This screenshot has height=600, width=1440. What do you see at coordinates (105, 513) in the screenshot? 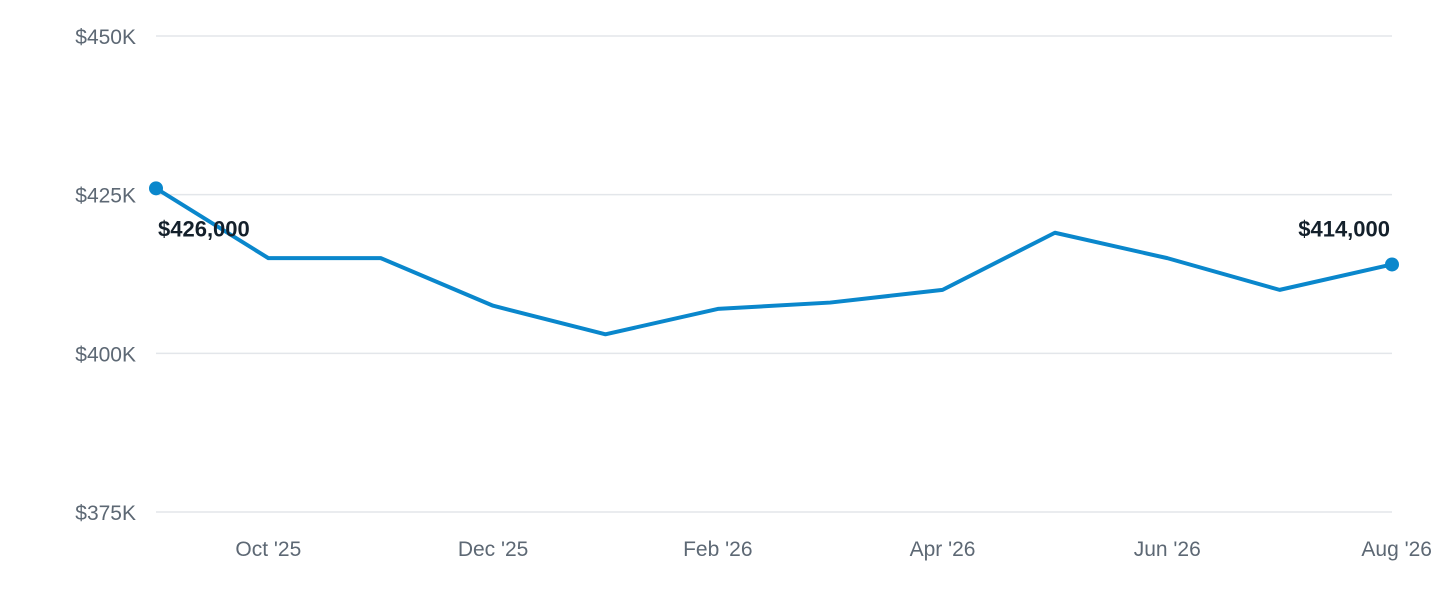
I see `y-tick-label: $375K` at bounding box center [105, 513].